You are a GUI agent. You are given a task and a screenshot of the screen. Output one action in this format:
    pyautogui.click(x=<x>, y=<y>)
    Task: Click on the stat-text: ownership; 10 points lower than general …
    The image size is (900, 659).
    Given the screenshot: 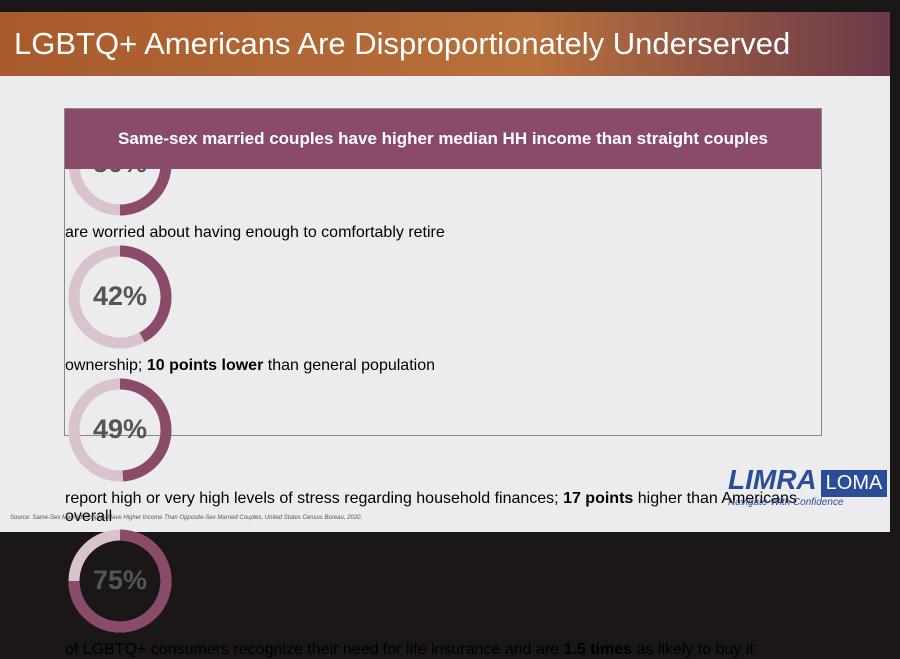 What is the action you would take?
    pyautogui.click(x=443, y=366)
    